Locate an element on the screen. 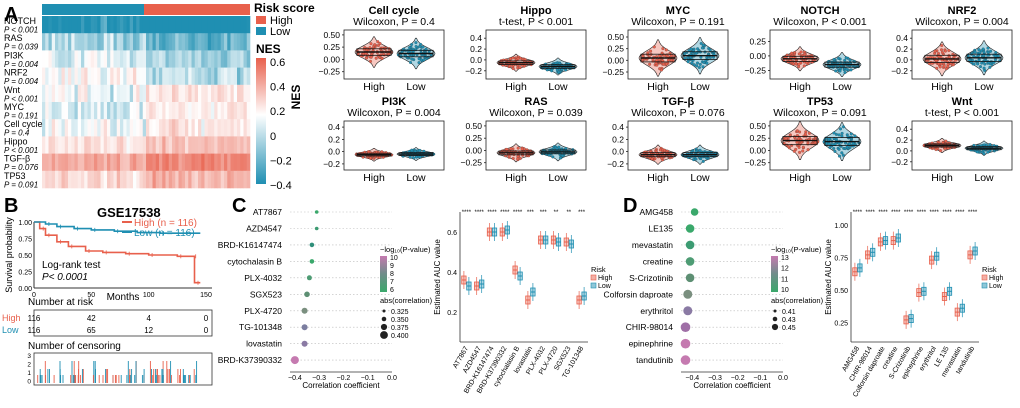  violin-tick-label: 0.2 is located at coordinates (334, 139).